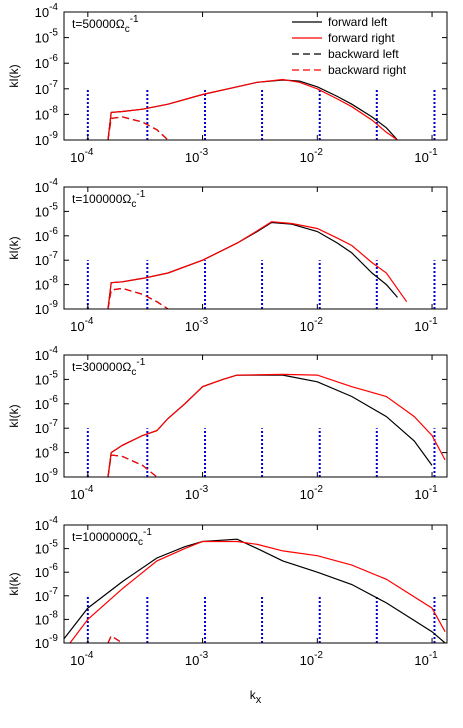  What do you see at coordinates (14, 583) in the screenshot?
I see `y-axis-label: kI(k)` at bounding box center [14, 583].